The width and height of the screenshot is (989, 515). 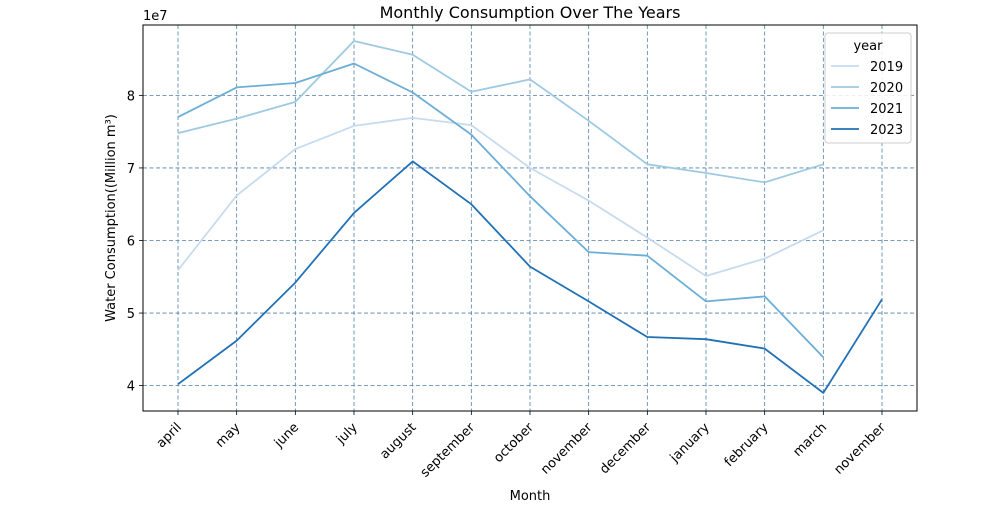 I want to click on x-tick-label: january, so click(x=690, y=443).